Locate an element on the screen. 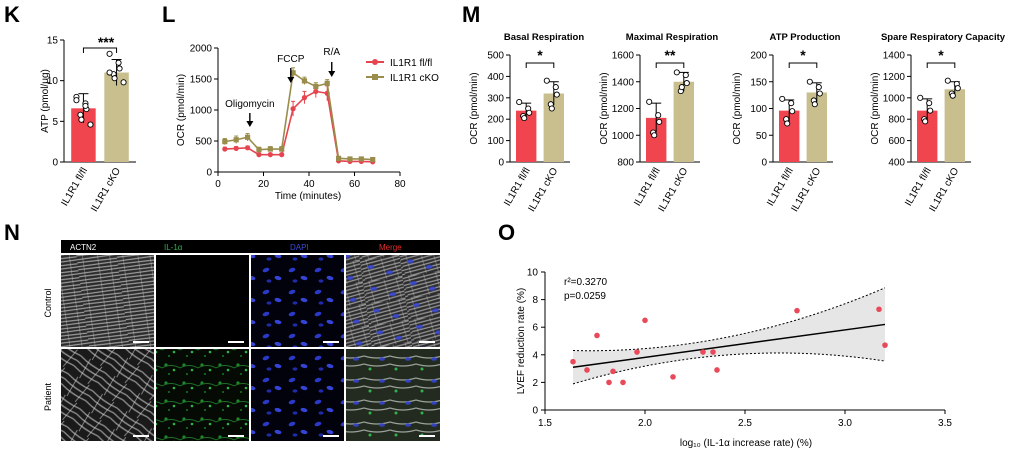 The image size is (1019, 461). panel-label-k: K is located at coordinates (12, 14).